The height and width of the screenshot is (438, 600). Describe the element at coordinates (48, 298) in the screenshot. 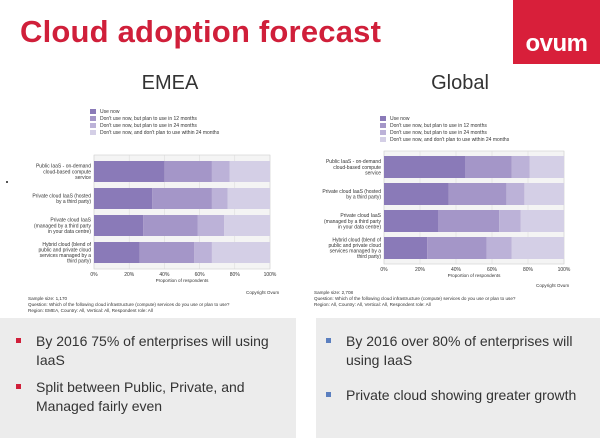

I see `sample-size-note: Sample size: 1,170` at that location.